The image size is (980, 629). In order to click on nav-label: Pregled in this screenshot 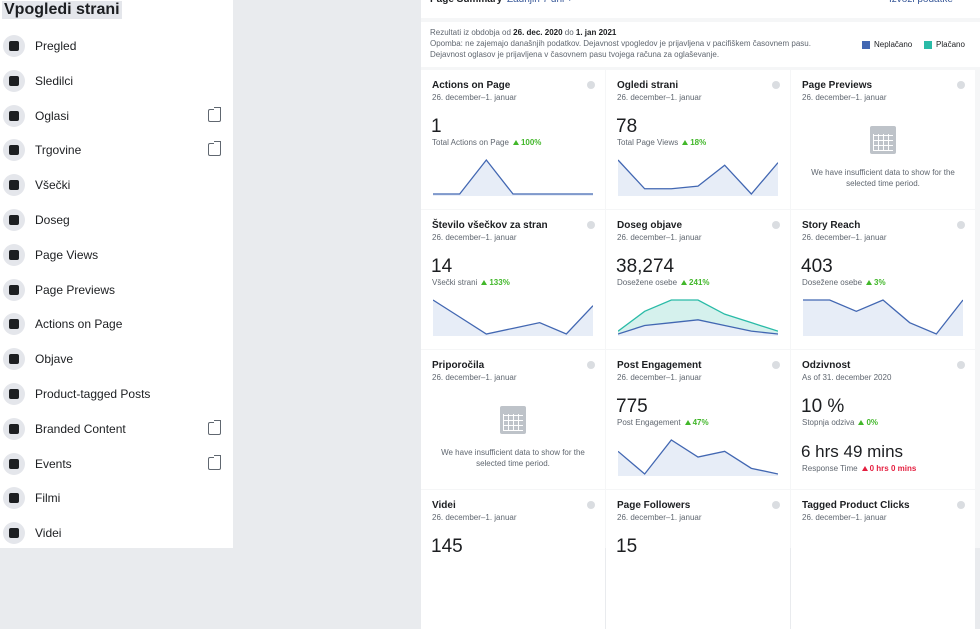, I will do `click(56, 46)`.